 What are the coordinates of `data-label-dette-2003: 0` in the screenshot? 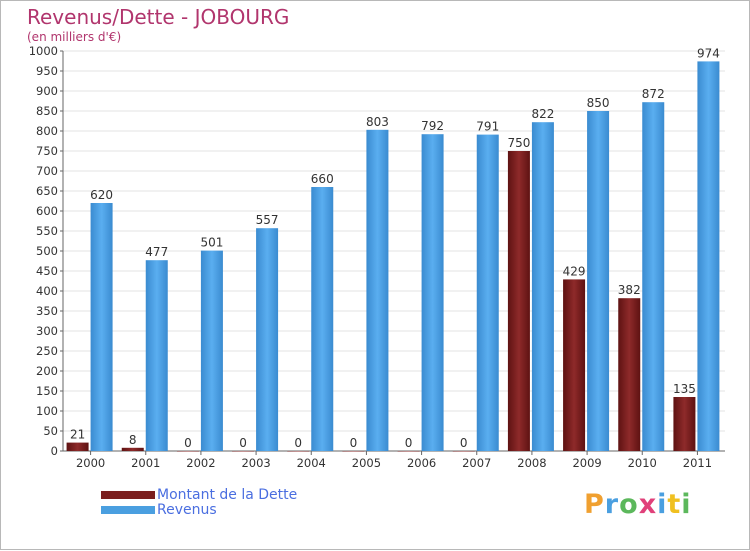 It's located at (243, 443).